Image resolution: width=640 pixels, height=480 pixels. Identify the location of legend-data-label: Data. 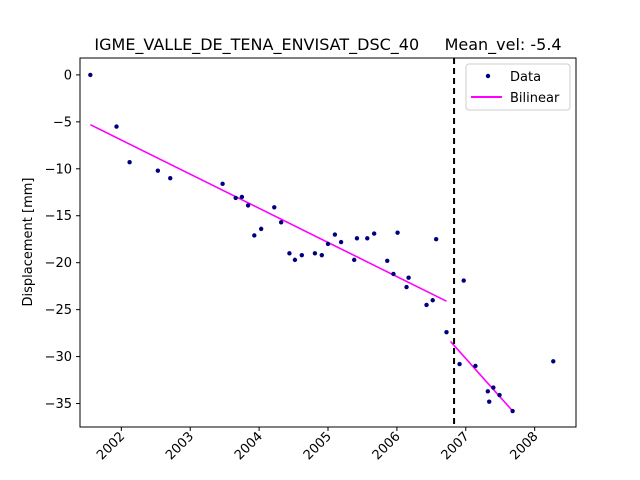
(525, 77).